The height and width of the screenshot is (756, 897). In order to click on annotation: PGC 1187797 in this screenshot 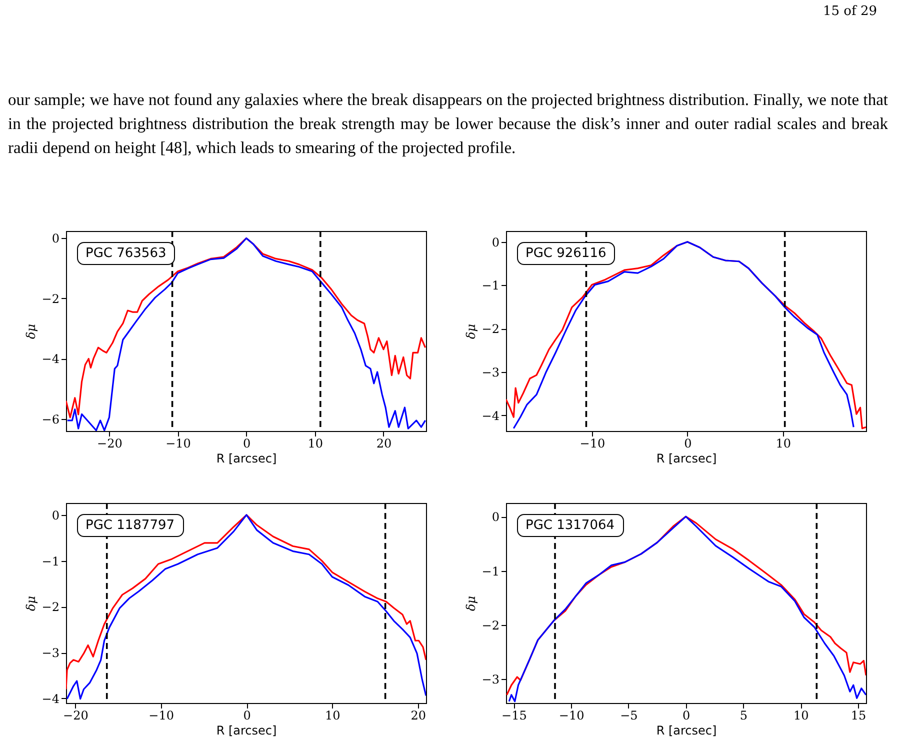, I will do `click(130, 525)`.